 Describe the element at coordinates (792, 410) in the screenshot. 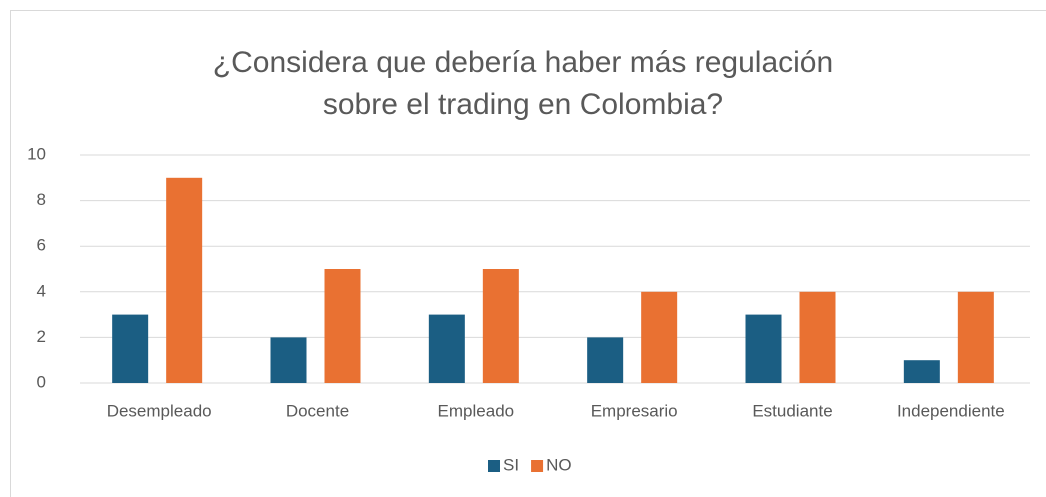

I see `x-tick-label: Estudiante` at that location.